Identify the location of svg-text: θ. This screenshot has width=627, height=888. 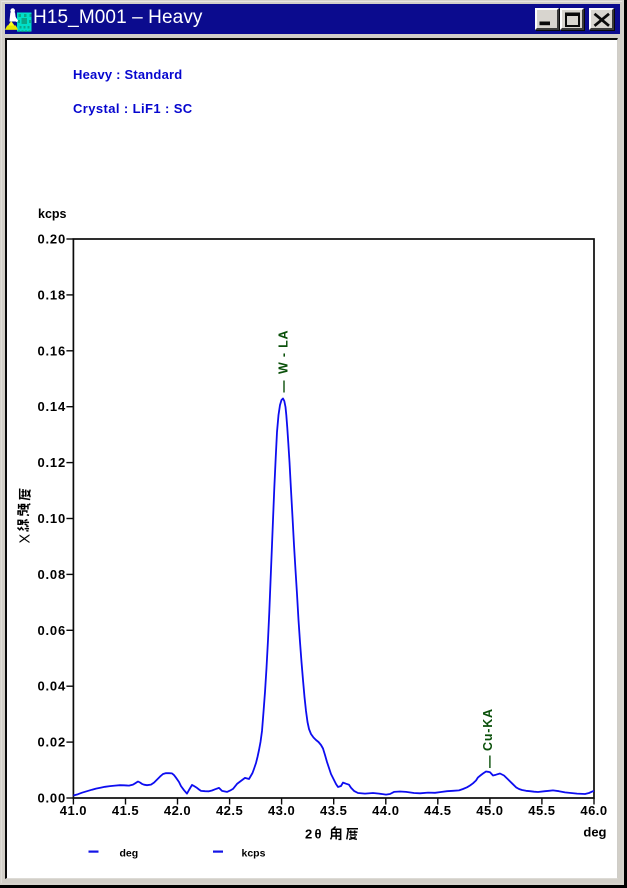
(318, 834).